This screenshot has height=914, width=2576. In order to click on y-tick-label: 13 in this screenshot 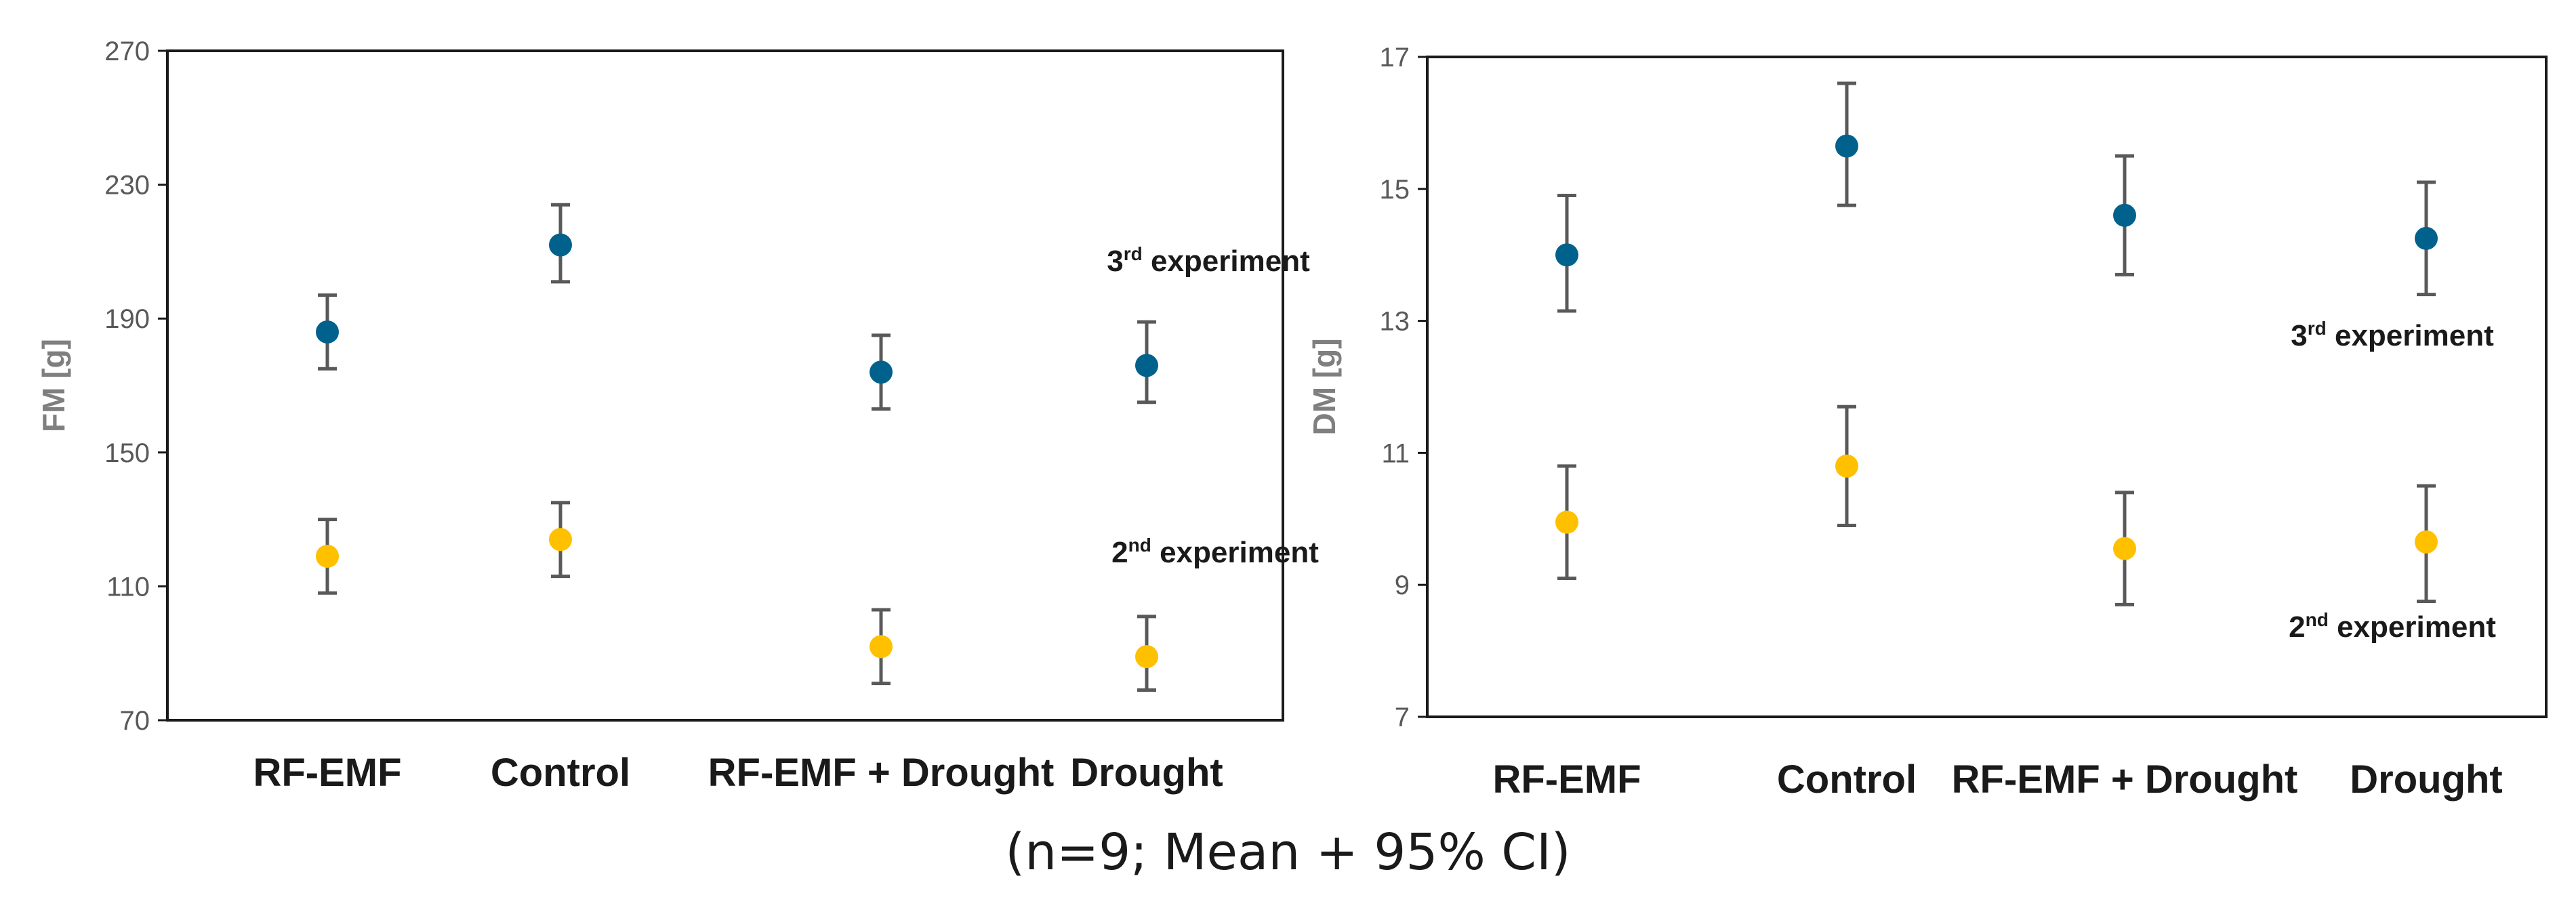, I will do `click(1395, 322)`.